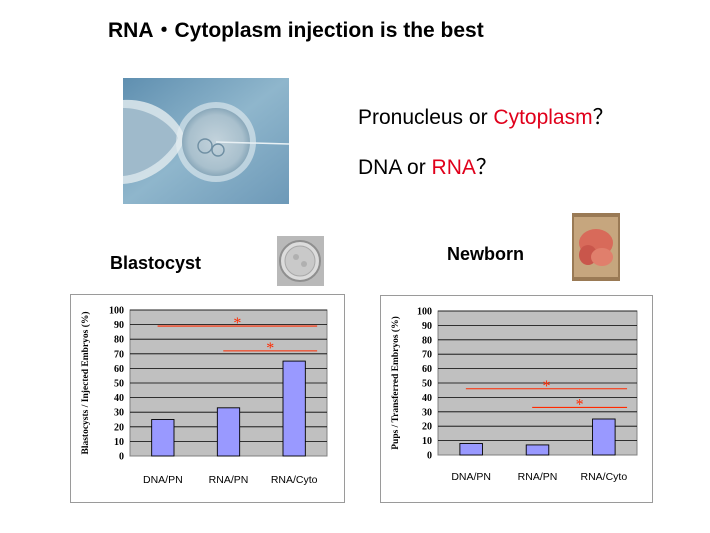 This screenshot has width=710, height=533. What do you see at coordinates (296, 30) in the screenshot?
I see `slide-title: RNA・Cytoplasm injection is the best` at bounding box center [296, 30].